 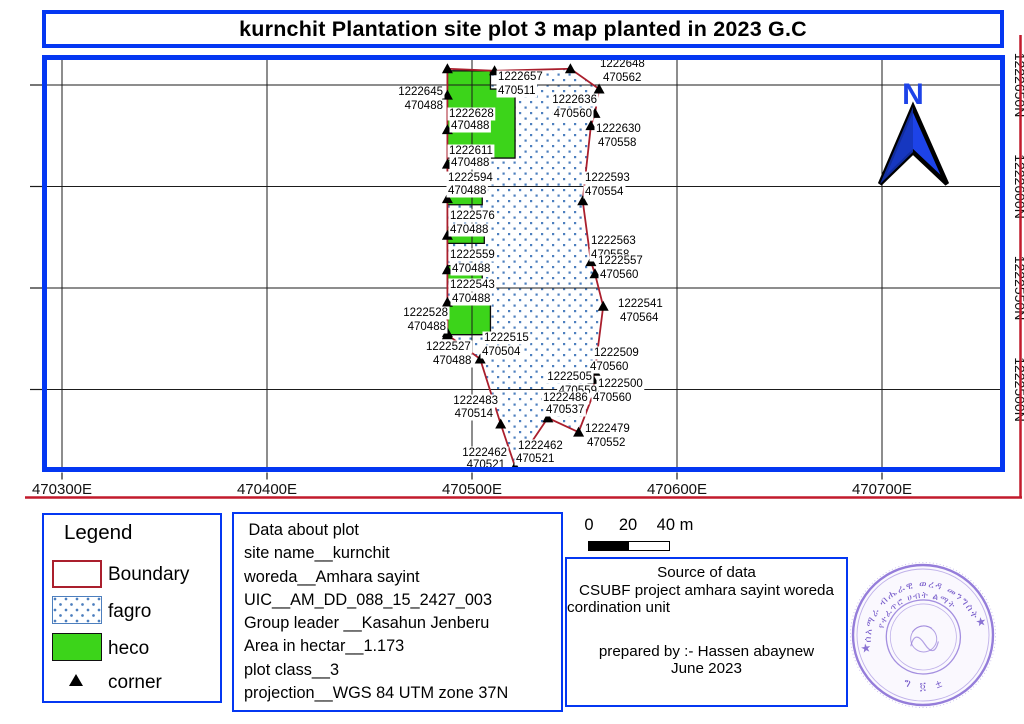 I want to click on corner-label: 1222611, so click(x=471, y=151).